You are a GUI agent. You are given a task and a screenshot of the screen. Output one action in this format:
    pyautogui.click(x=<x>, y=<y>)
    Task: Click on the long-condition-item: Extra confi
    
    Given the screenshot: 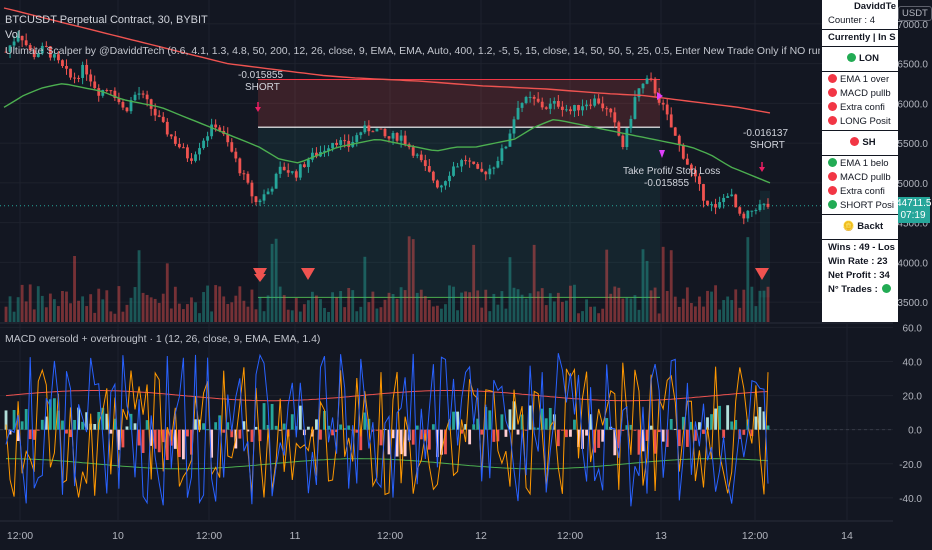 What is the action you would take?
    pyautogui.click(x=860, y=108)
    